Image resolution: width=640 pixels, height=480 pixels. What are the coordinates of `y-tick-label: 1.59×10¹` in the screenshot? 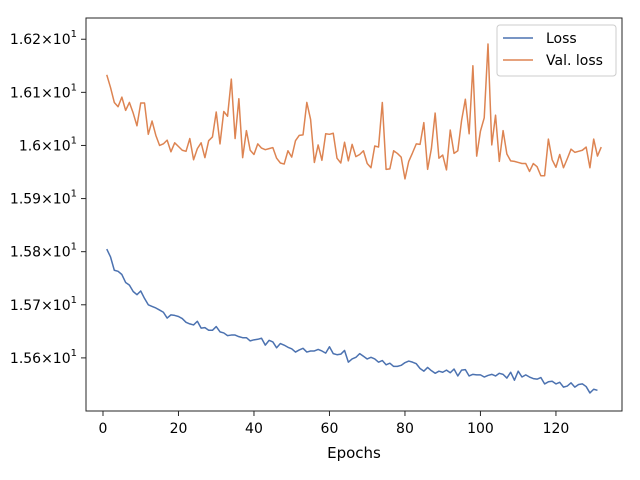 It's located at (43, 198).